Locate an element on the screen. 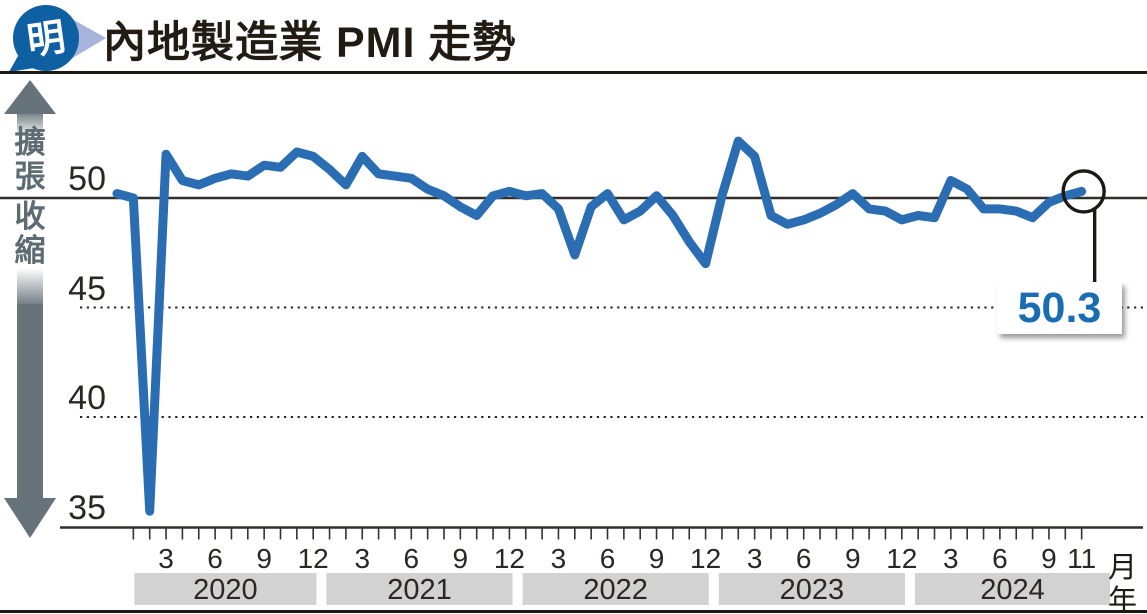 The width and height of the screenshot is (1147, 614). year-label-2022: 2022 is located at coordinates (615, 590).